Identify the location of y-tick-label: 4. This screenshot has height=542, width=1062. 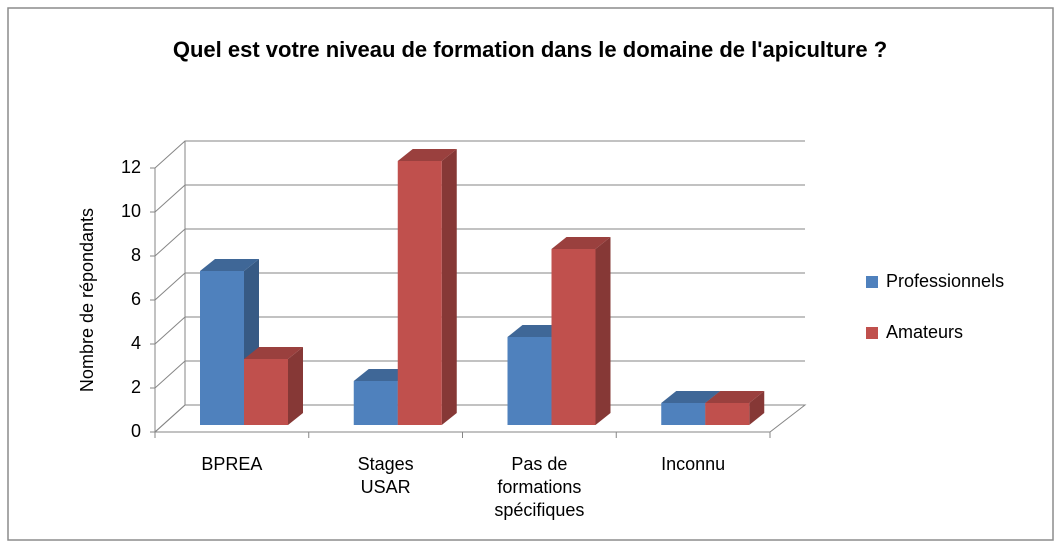
(136, 343).